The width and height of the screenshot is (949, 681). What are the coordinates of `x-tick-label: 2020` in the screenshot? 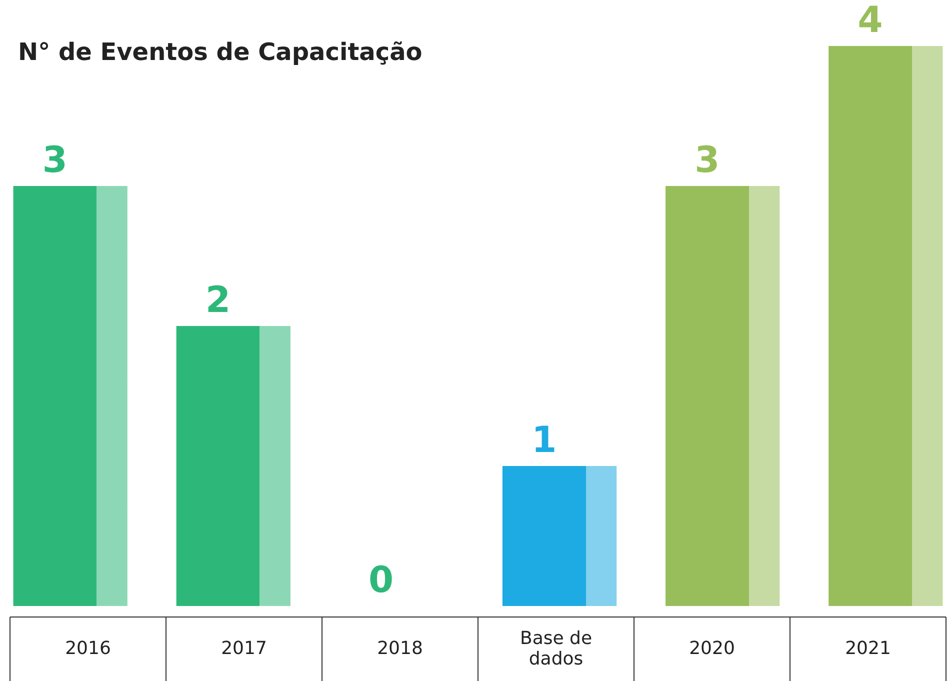 It's located at (712, 648).